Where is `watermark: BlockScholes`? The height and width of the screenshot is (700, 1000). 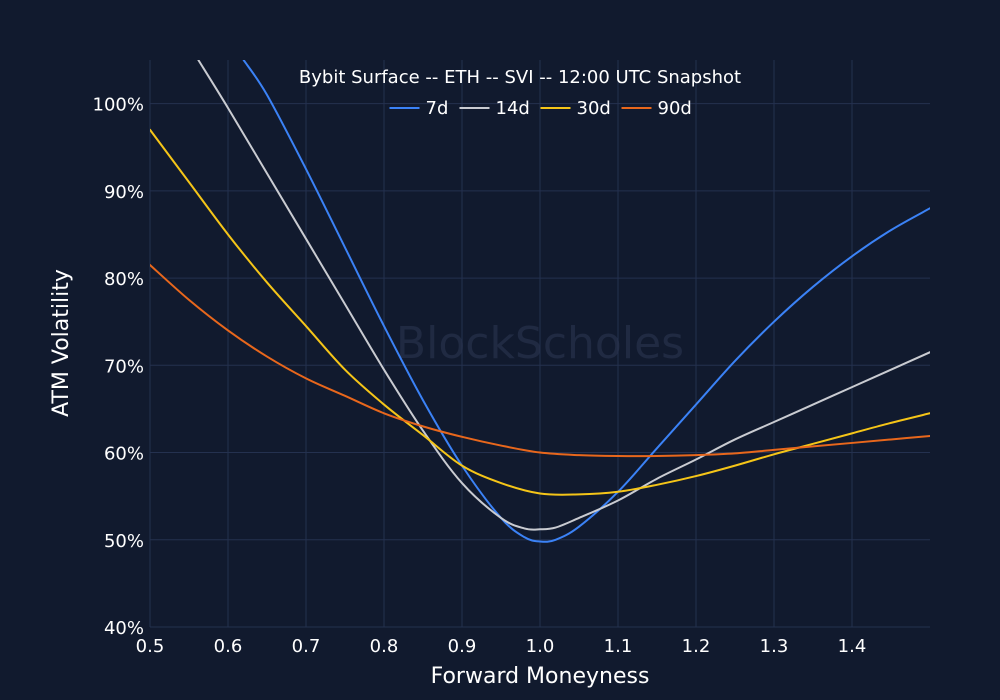 watermark: BlockScholes is located at coordinates (540, 343).